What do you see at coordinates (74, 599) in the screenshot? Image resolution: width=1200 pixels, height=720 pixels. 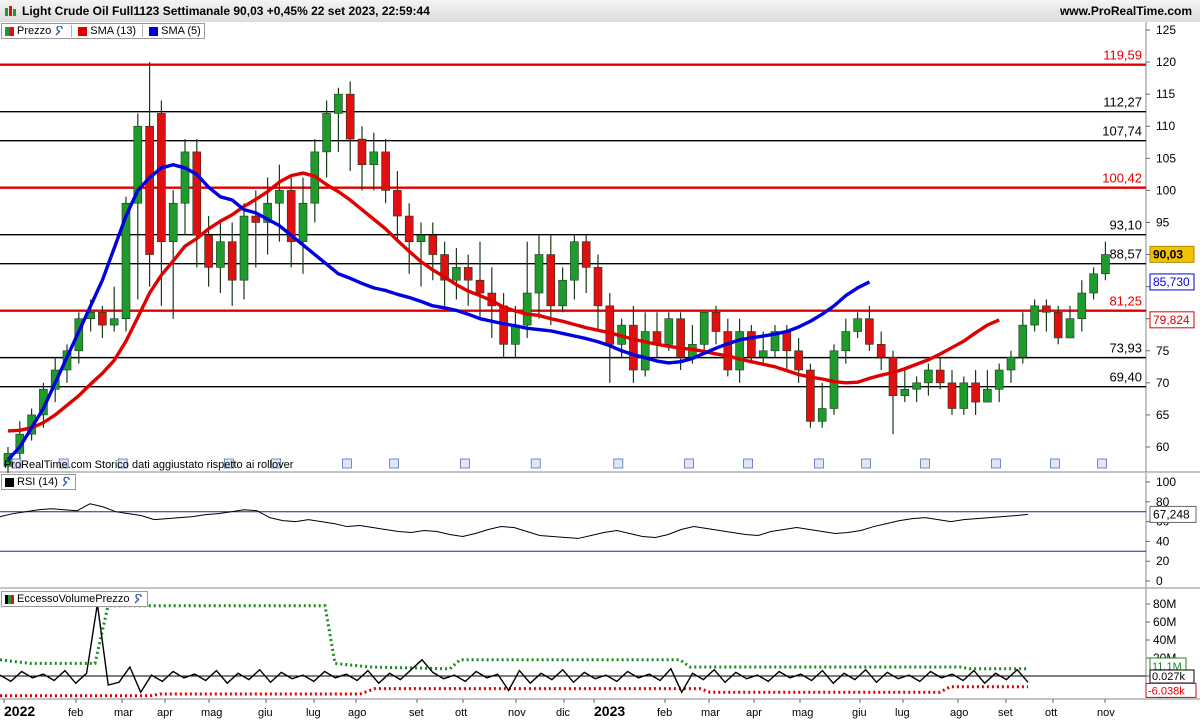 I see `volume-legend: EccessoVolumePrezzo` at bounding box center [74, 599].